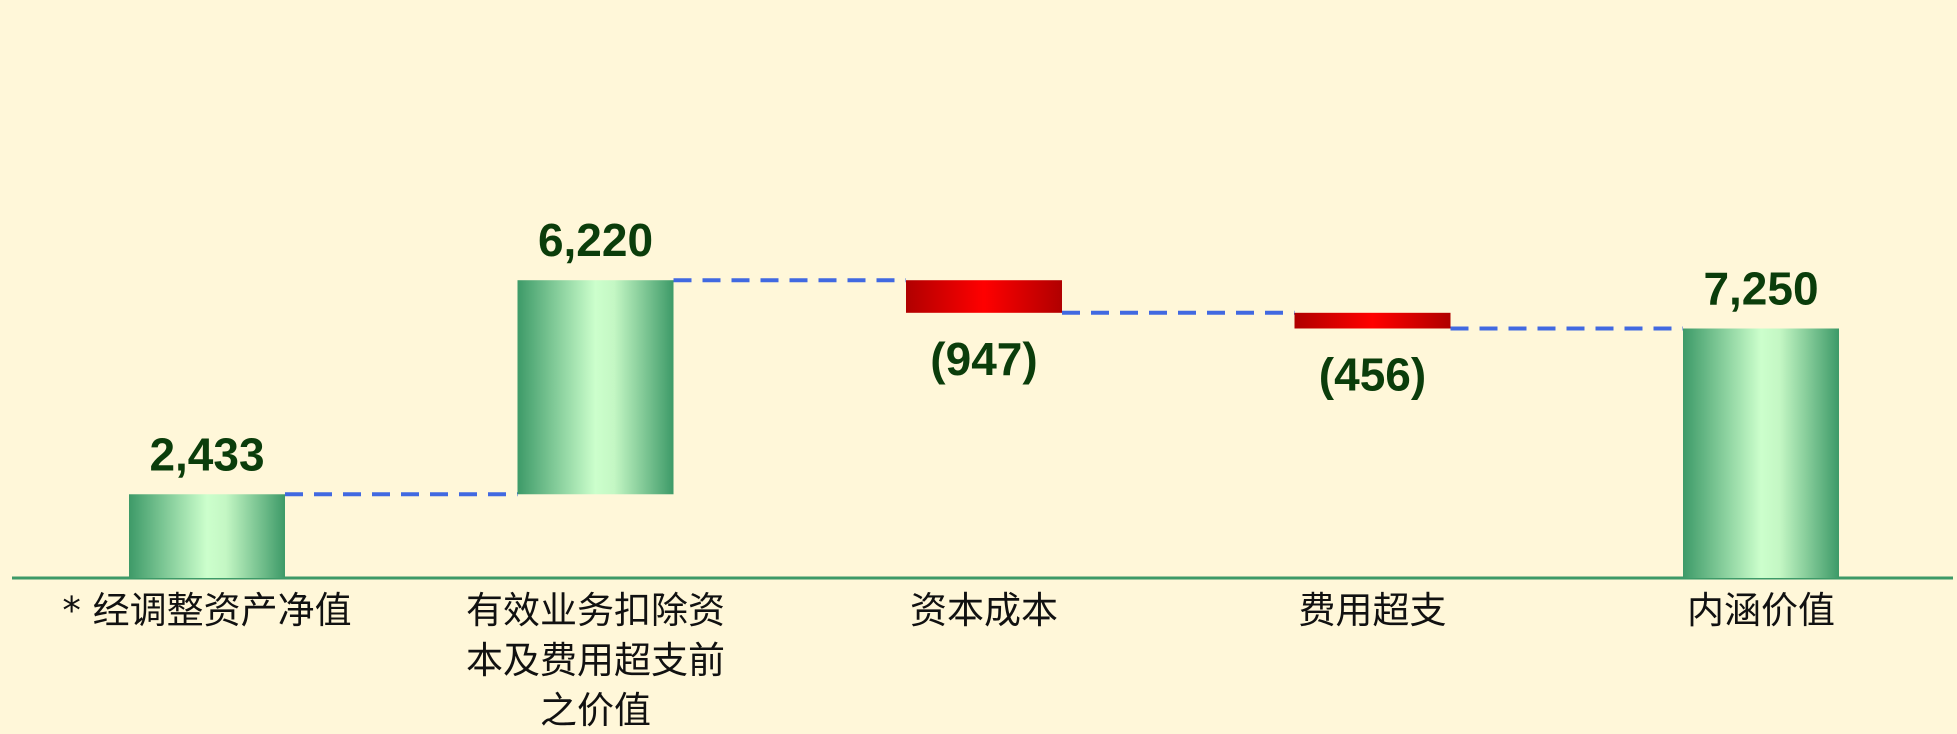  I want to click on category-label: 有效业务扣除资本及费用超支前之价值, so click(595, 660).